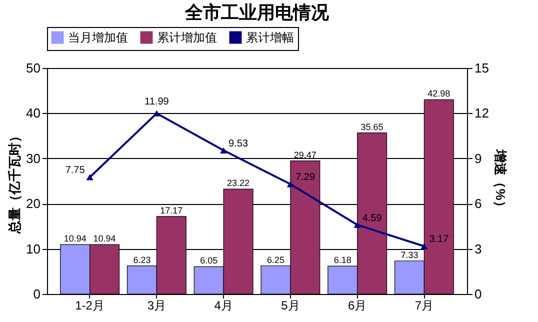 Image resolution: width=538 pixels, height=322 pixels. What do you see at coordinates (409, 255) in the screenshot?
I see `data-label: 7.33` at bounding box center [409, 255].